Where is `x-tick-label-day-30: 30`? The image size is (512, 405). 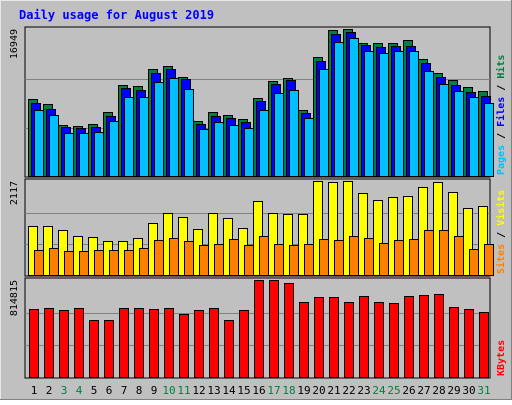 x-tick-label-day-30: 30 is located at coordinates (468, 390).